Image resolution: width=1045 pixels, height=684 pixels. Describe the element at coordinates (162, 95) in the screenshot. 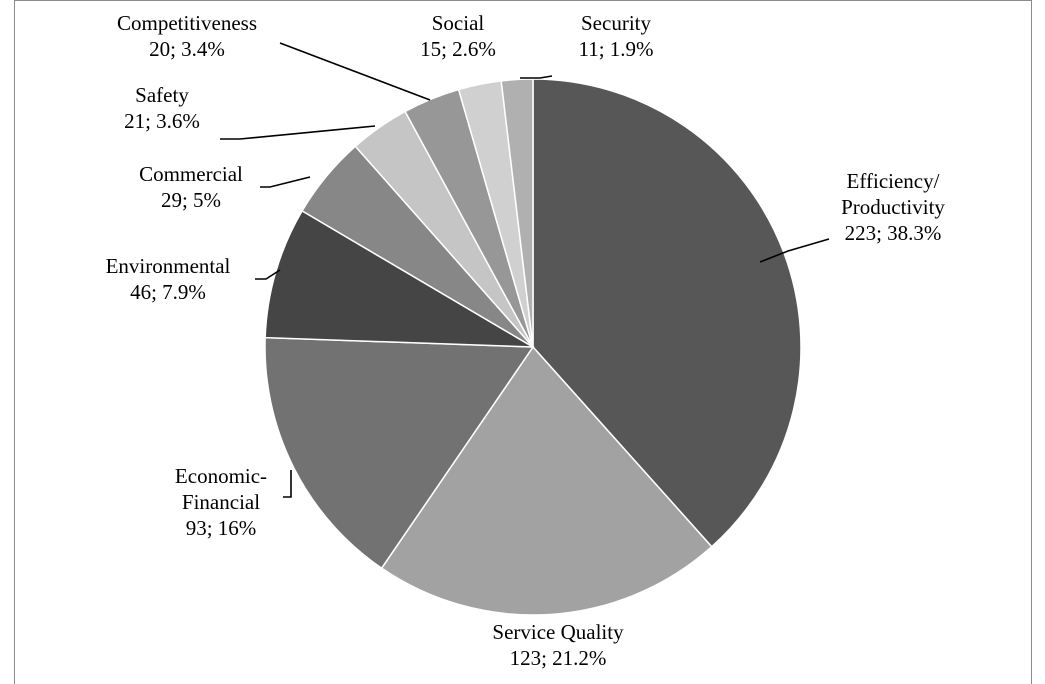

I see `data-label-category: Safety` at that location.